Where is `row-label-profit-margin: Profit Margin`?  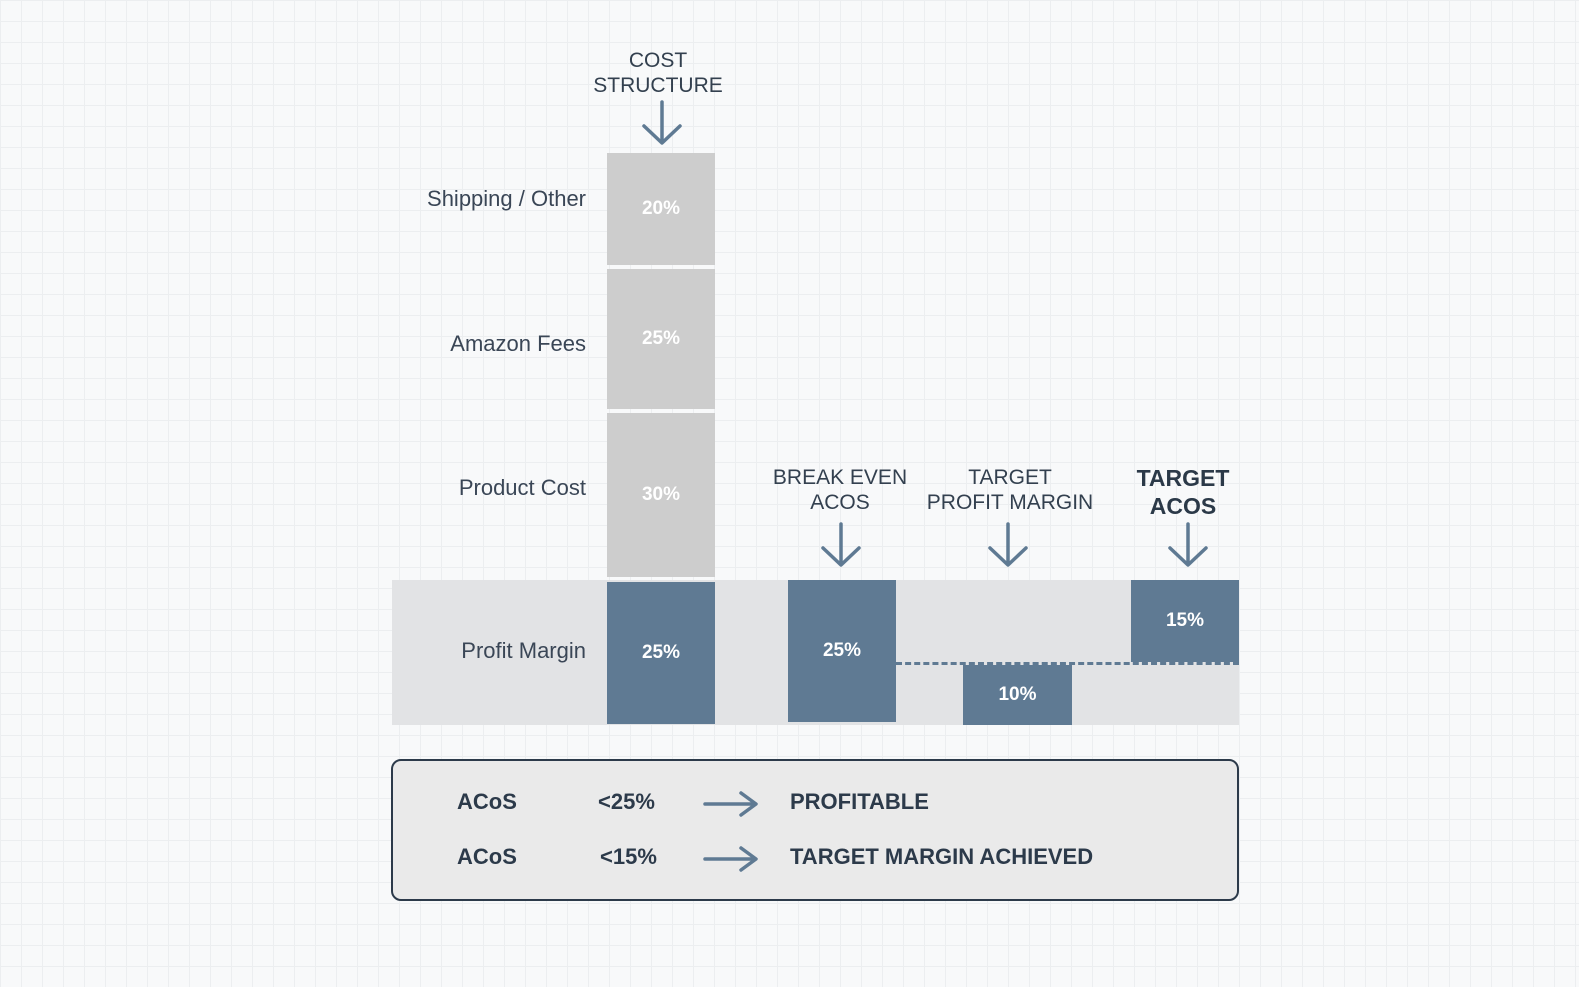 row-label-profit-margin: Profit Margin is located at coordinates (523, 650).